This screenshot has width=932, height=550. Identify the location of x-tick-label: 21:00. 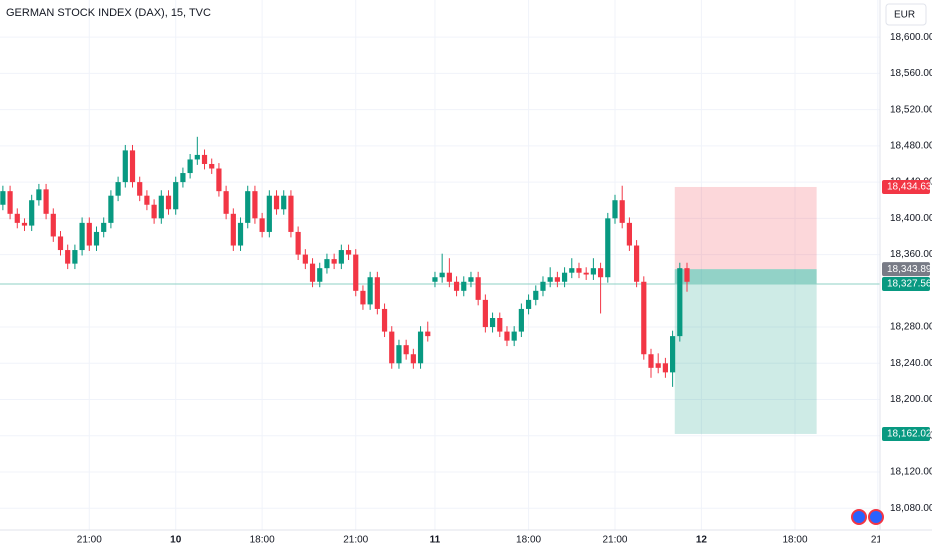
(89, 540).